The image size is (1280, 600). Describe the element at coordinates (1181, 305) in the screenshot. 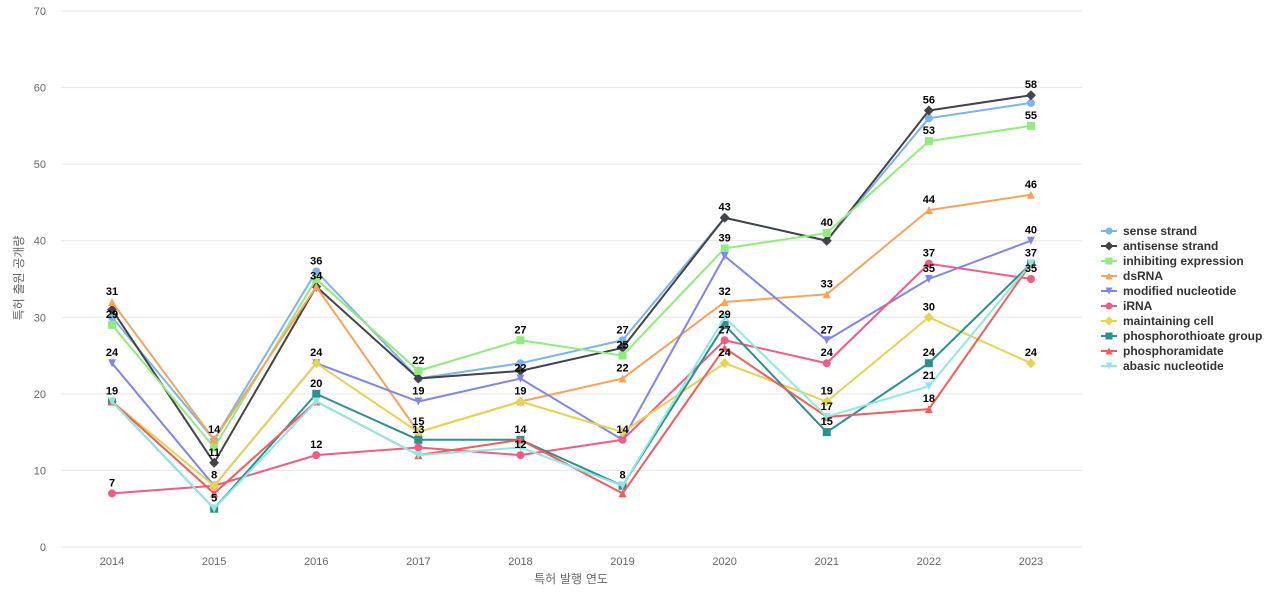

I see `legend-item-irna: iRNA` at that location.